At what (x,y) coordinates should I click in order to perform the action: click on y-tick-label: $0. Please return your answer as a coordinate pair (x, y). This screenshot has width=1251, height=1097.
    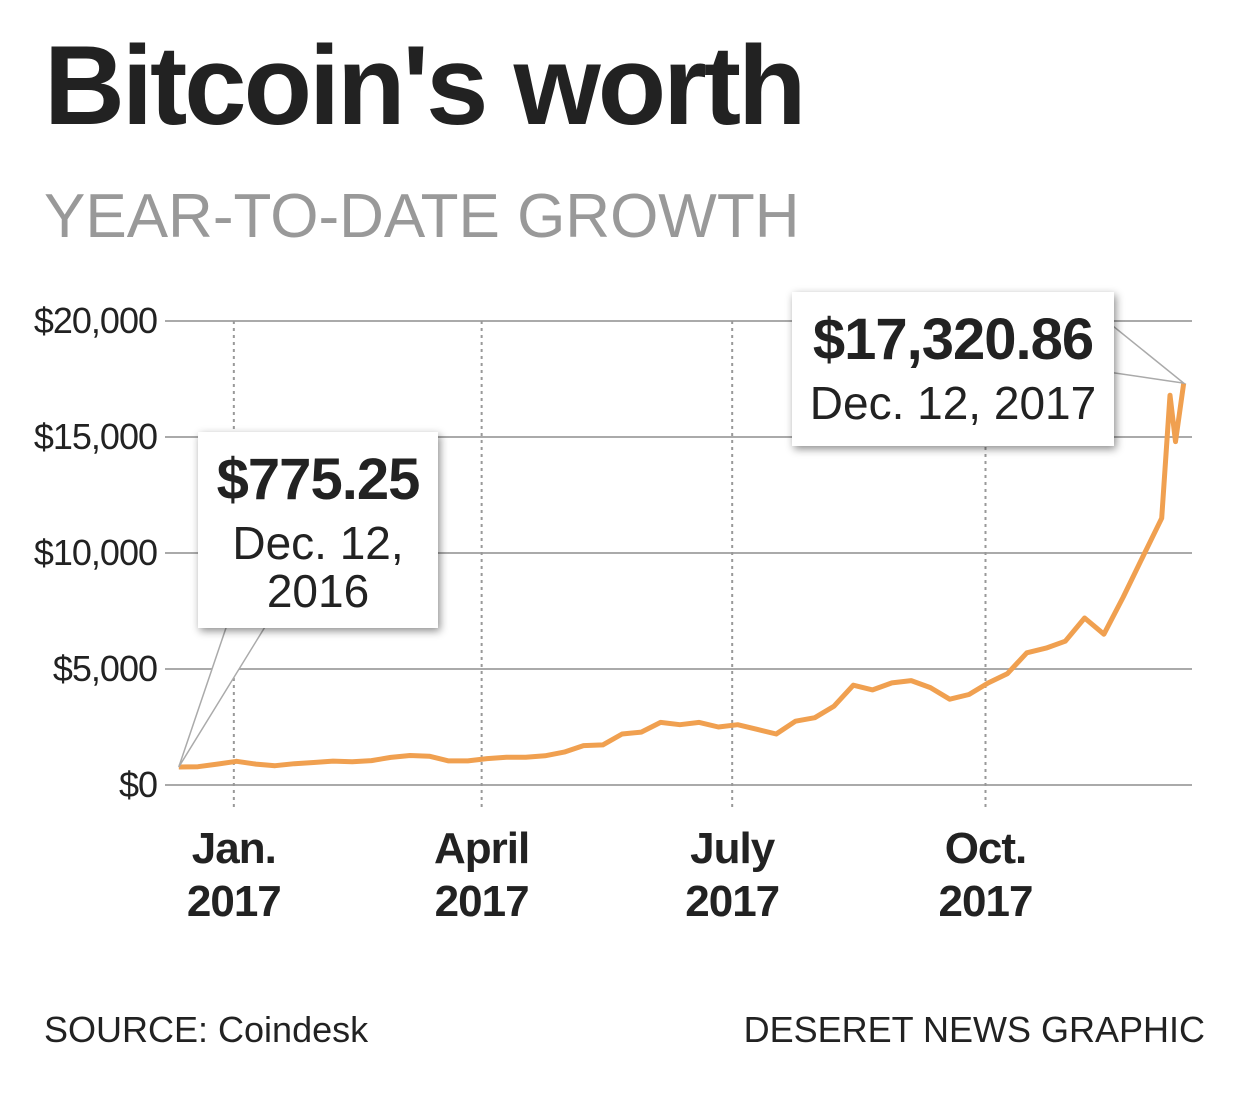
    Looking at the image, I should click on (138, 784).